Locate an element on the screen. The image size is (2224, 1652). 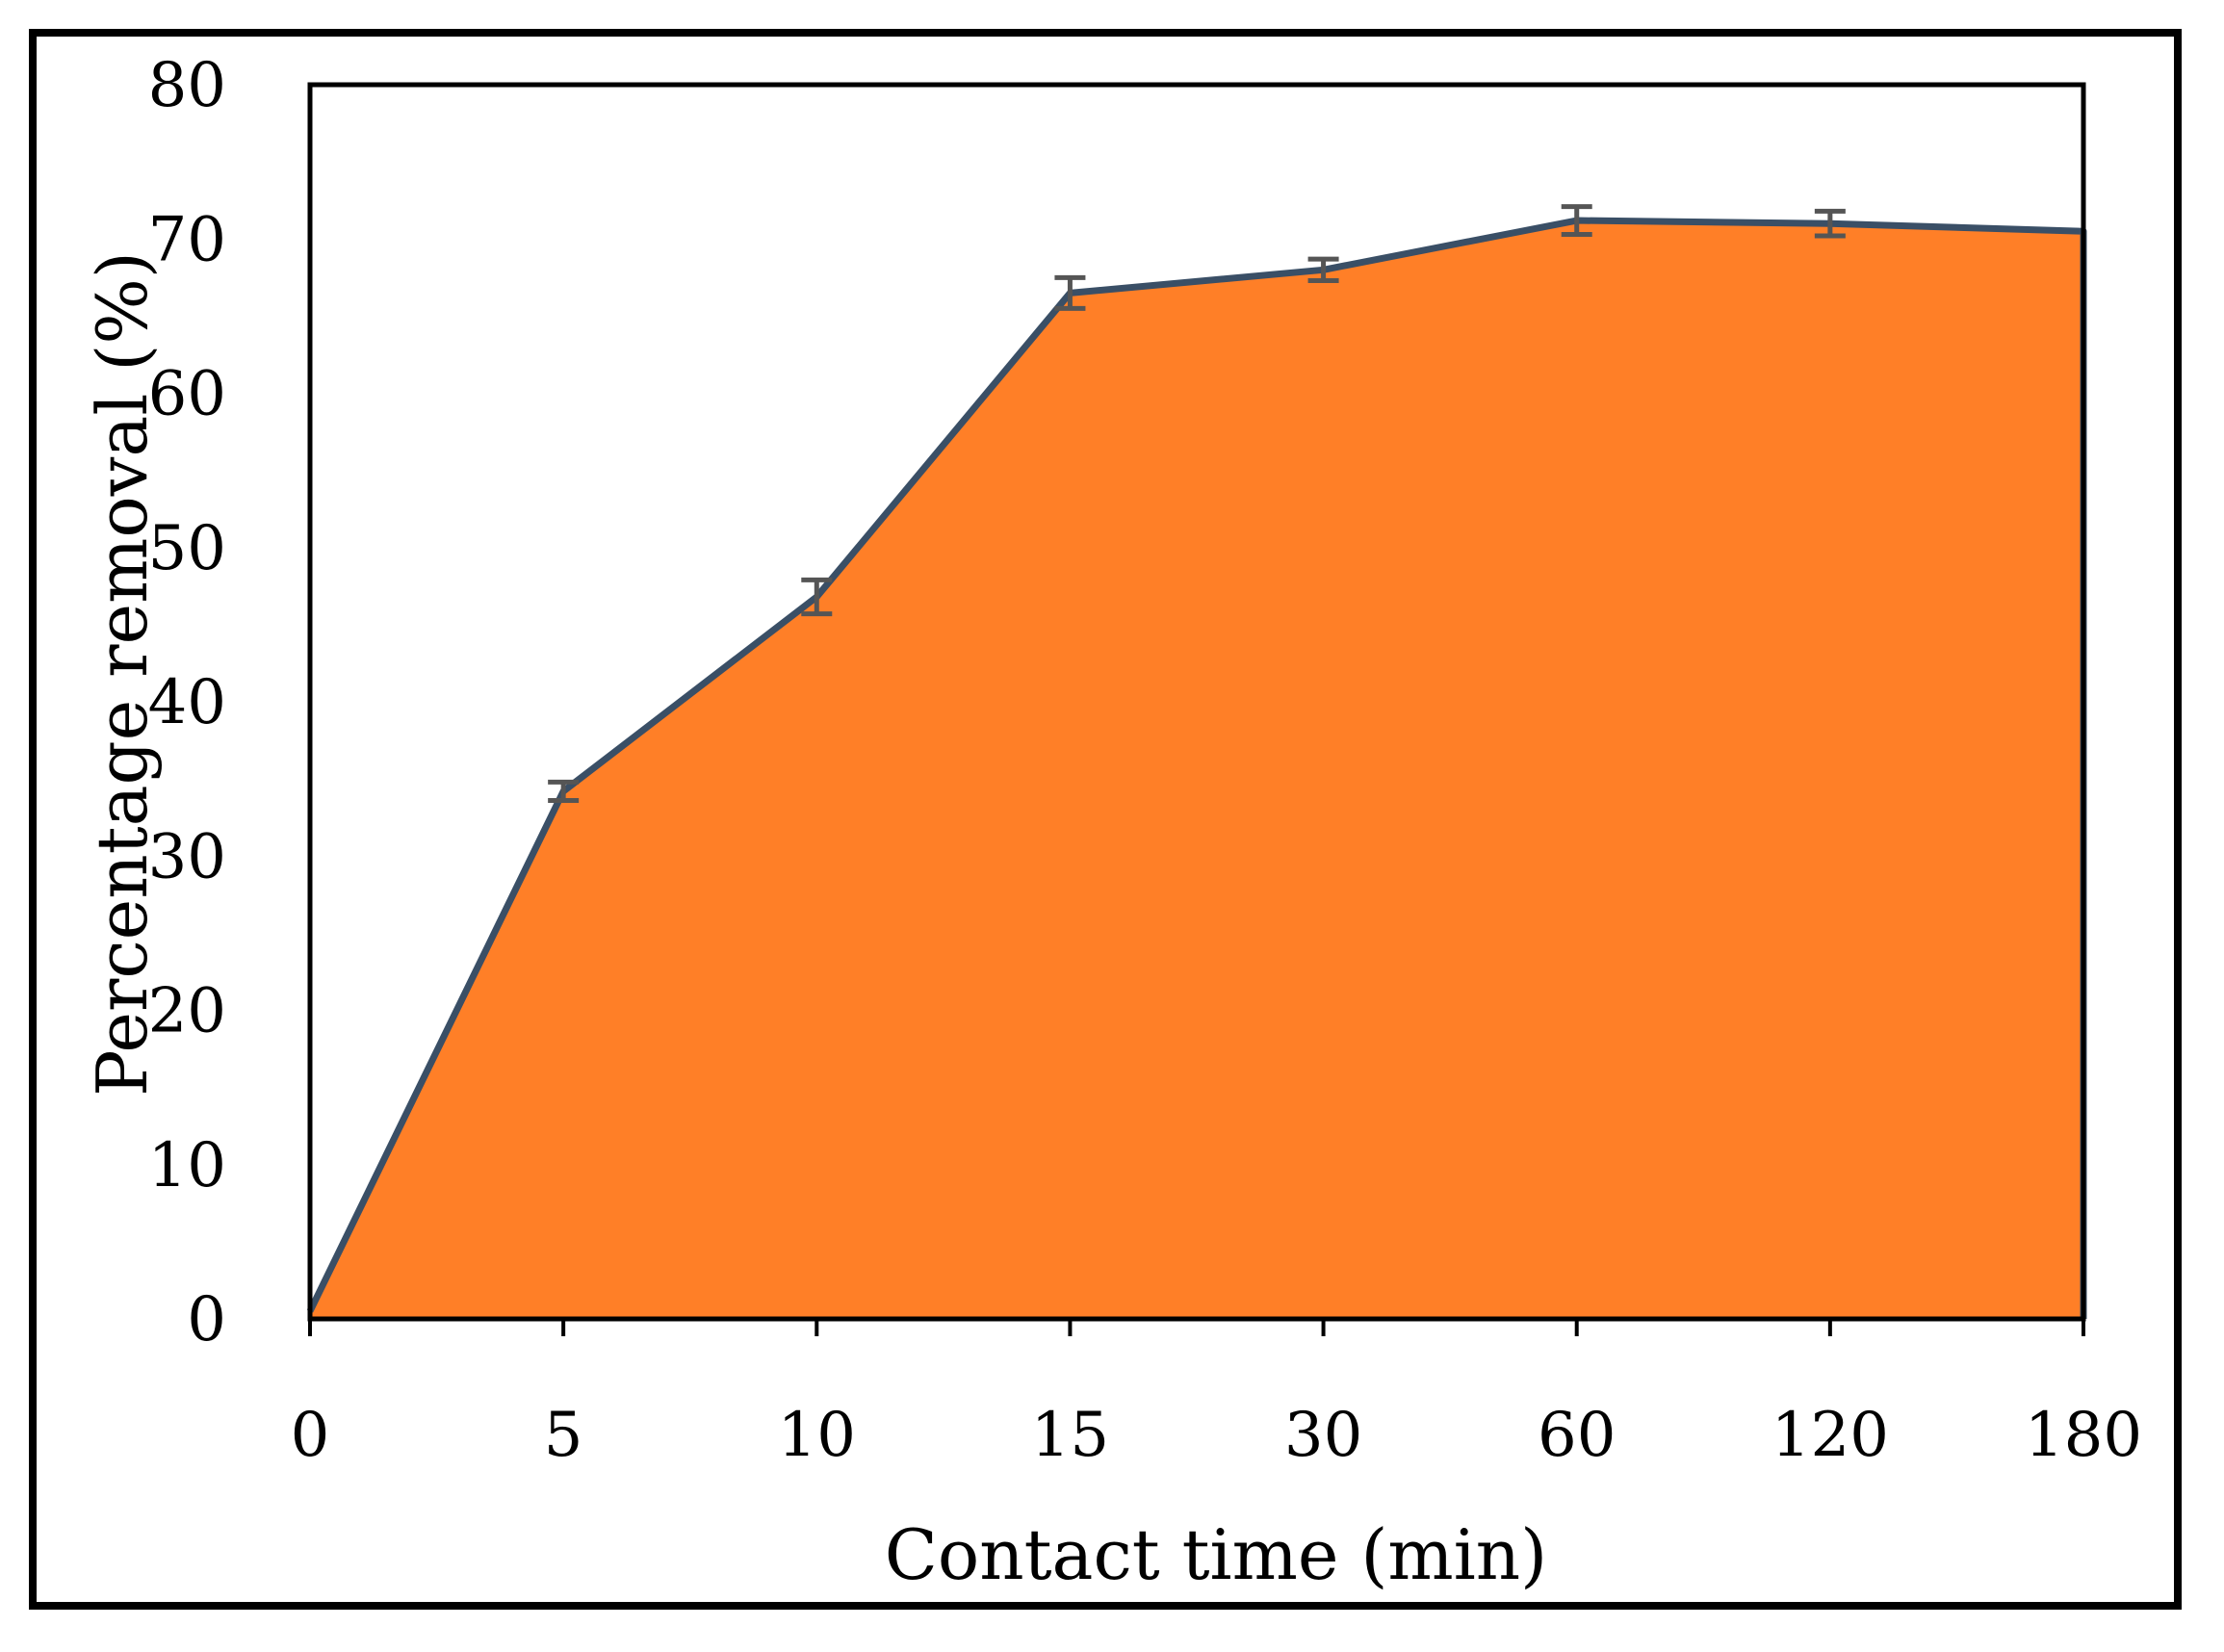
x-tick-label: 30 is located at coordinates (1323, 1435).